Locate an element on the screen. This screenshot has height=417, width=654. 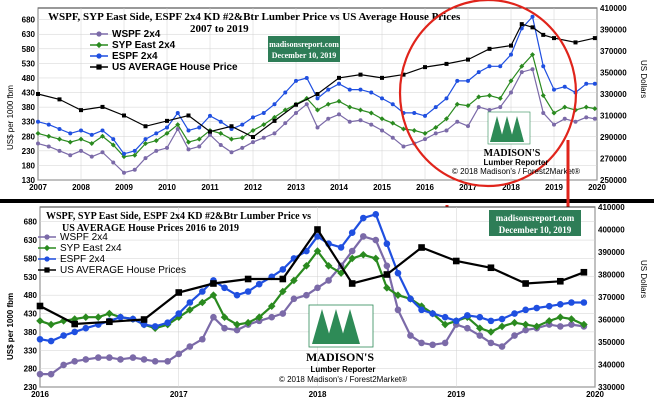
y-tick-label: 680 is located at coordinates (31, 222).